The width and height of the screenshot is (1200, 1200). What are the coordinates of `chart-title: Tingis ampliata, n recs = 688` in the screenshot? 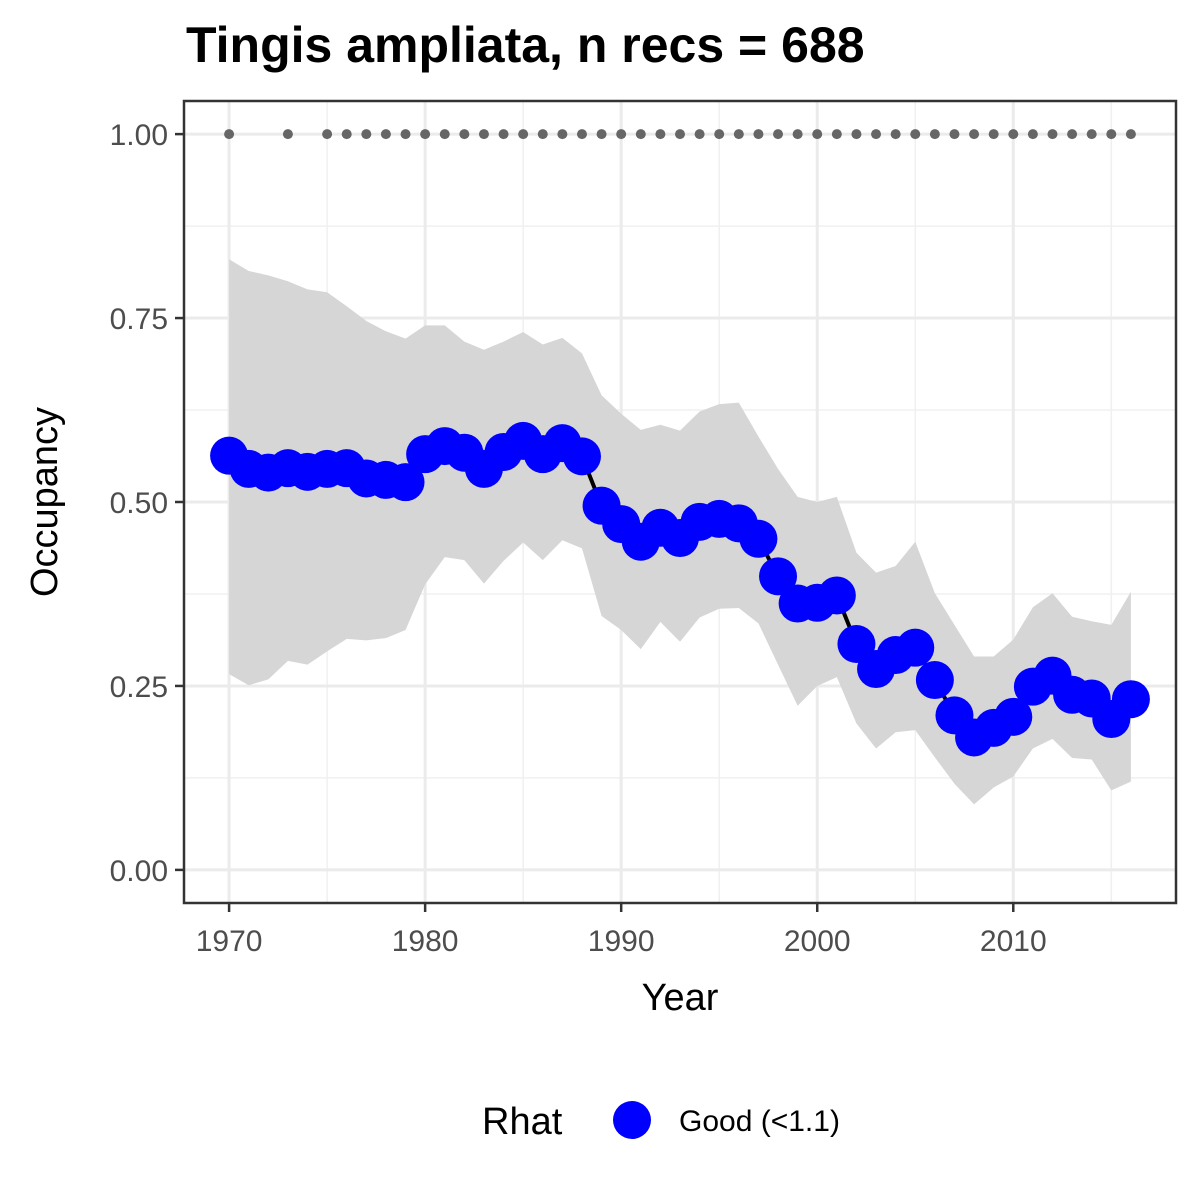 It's located at (525, 45).